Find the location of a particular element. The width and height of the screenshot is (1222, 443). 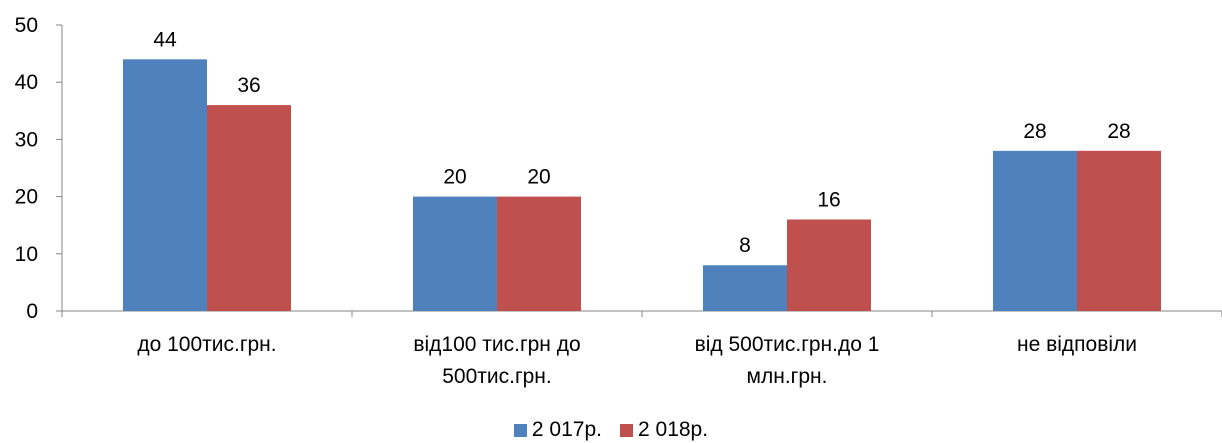

y-tick-label: 0 is located at coordinates (32, 311).